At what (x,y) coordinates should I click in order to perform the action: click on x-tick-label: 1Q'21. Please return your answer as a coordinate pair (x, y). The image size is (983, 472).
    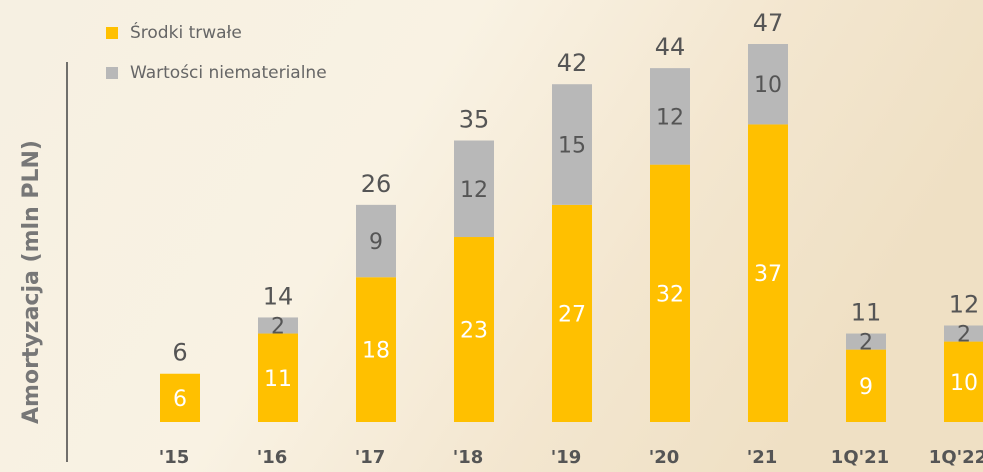
    Looking at the image, I should click on (860, 457).